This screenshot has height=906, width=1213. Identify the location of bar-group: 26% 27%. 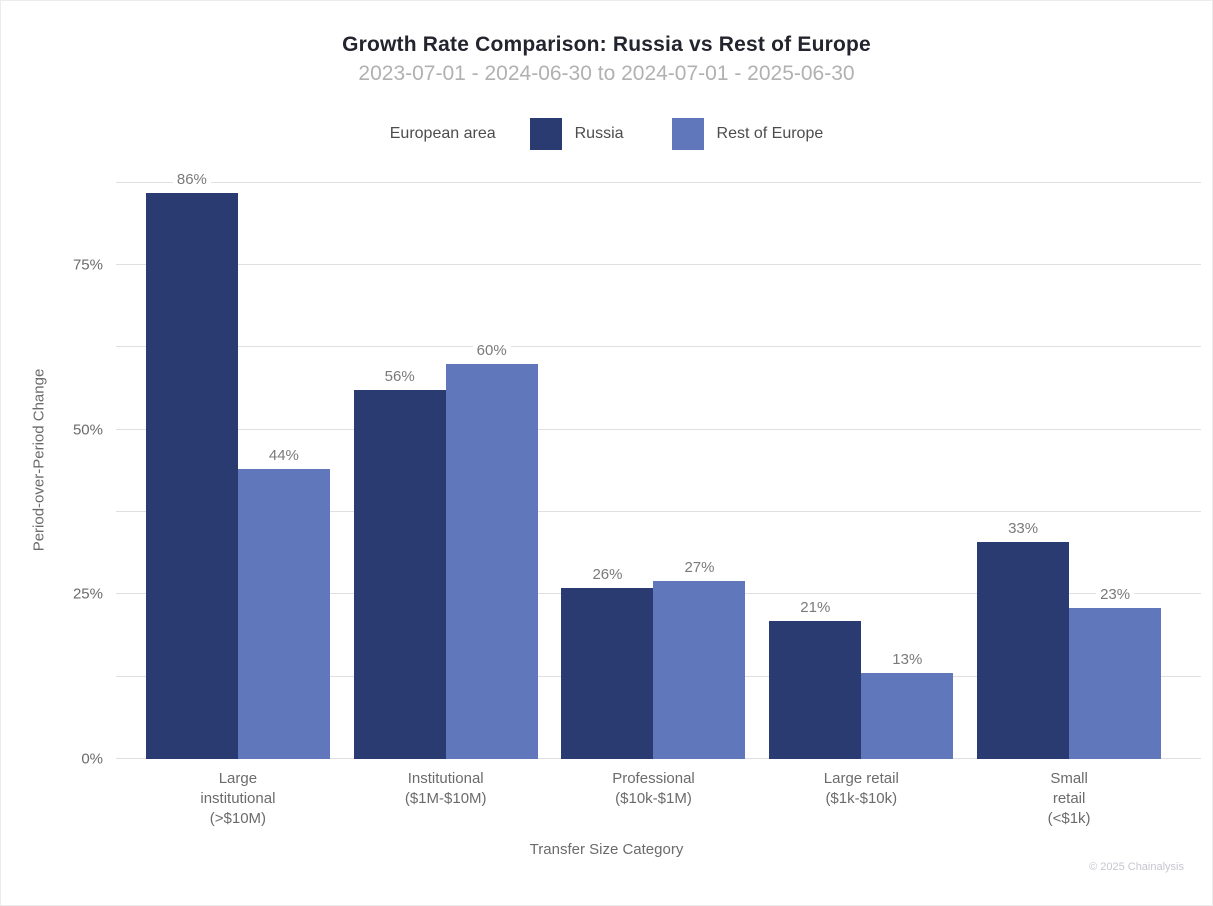
(654, 460).